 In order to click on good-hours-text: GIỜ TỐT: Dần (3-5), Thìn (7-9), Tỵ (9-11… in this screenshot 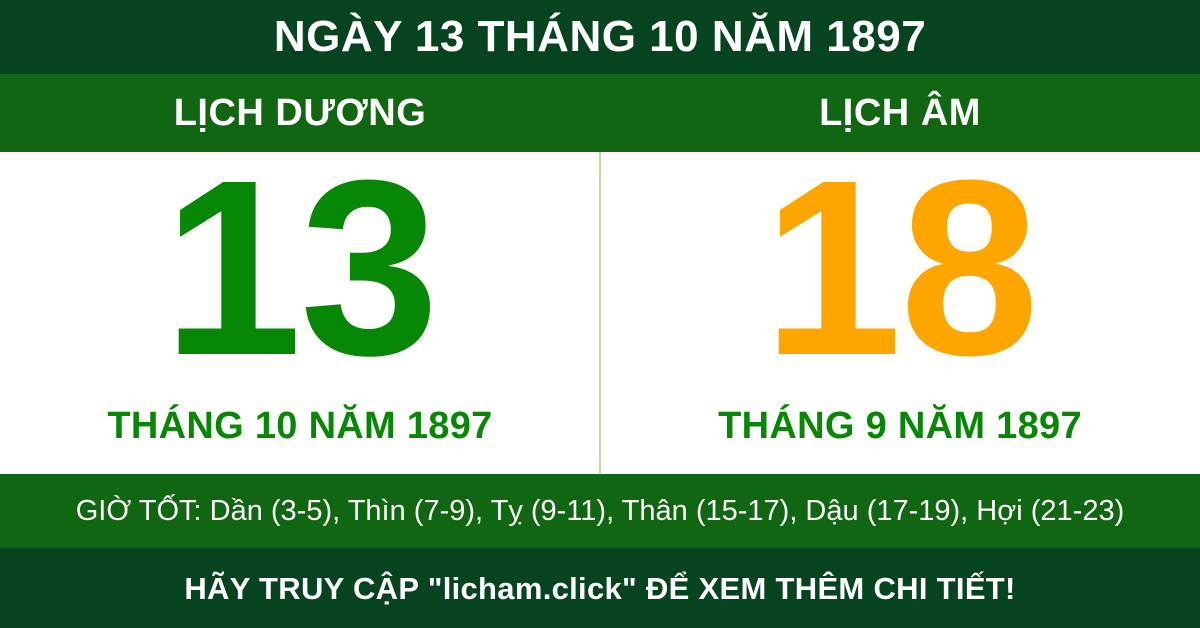, I will do `click(600, 510)`.